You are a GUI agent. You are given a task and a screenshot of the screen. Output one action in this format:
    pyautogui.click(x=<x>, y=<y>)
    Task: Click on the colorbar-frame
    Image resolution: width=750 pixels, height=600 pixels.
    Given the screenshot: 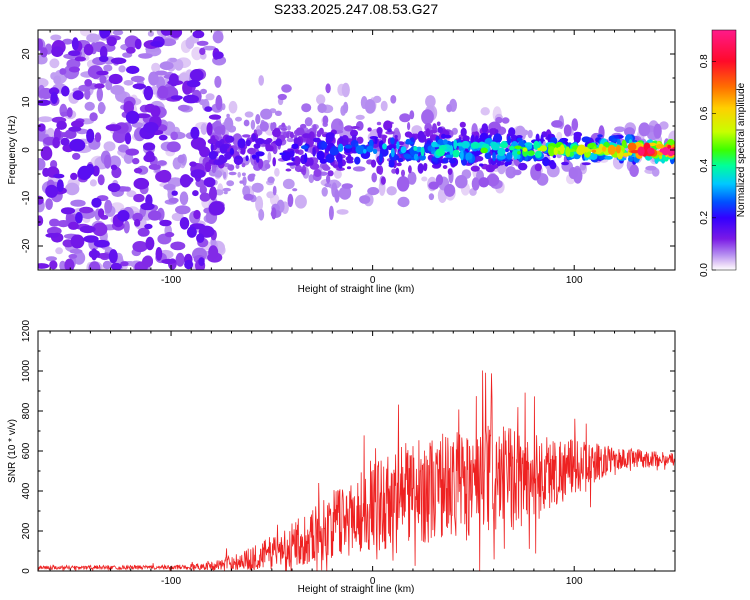 What is the action you would take?
    pyautogui.click(x=724, y=150)
    